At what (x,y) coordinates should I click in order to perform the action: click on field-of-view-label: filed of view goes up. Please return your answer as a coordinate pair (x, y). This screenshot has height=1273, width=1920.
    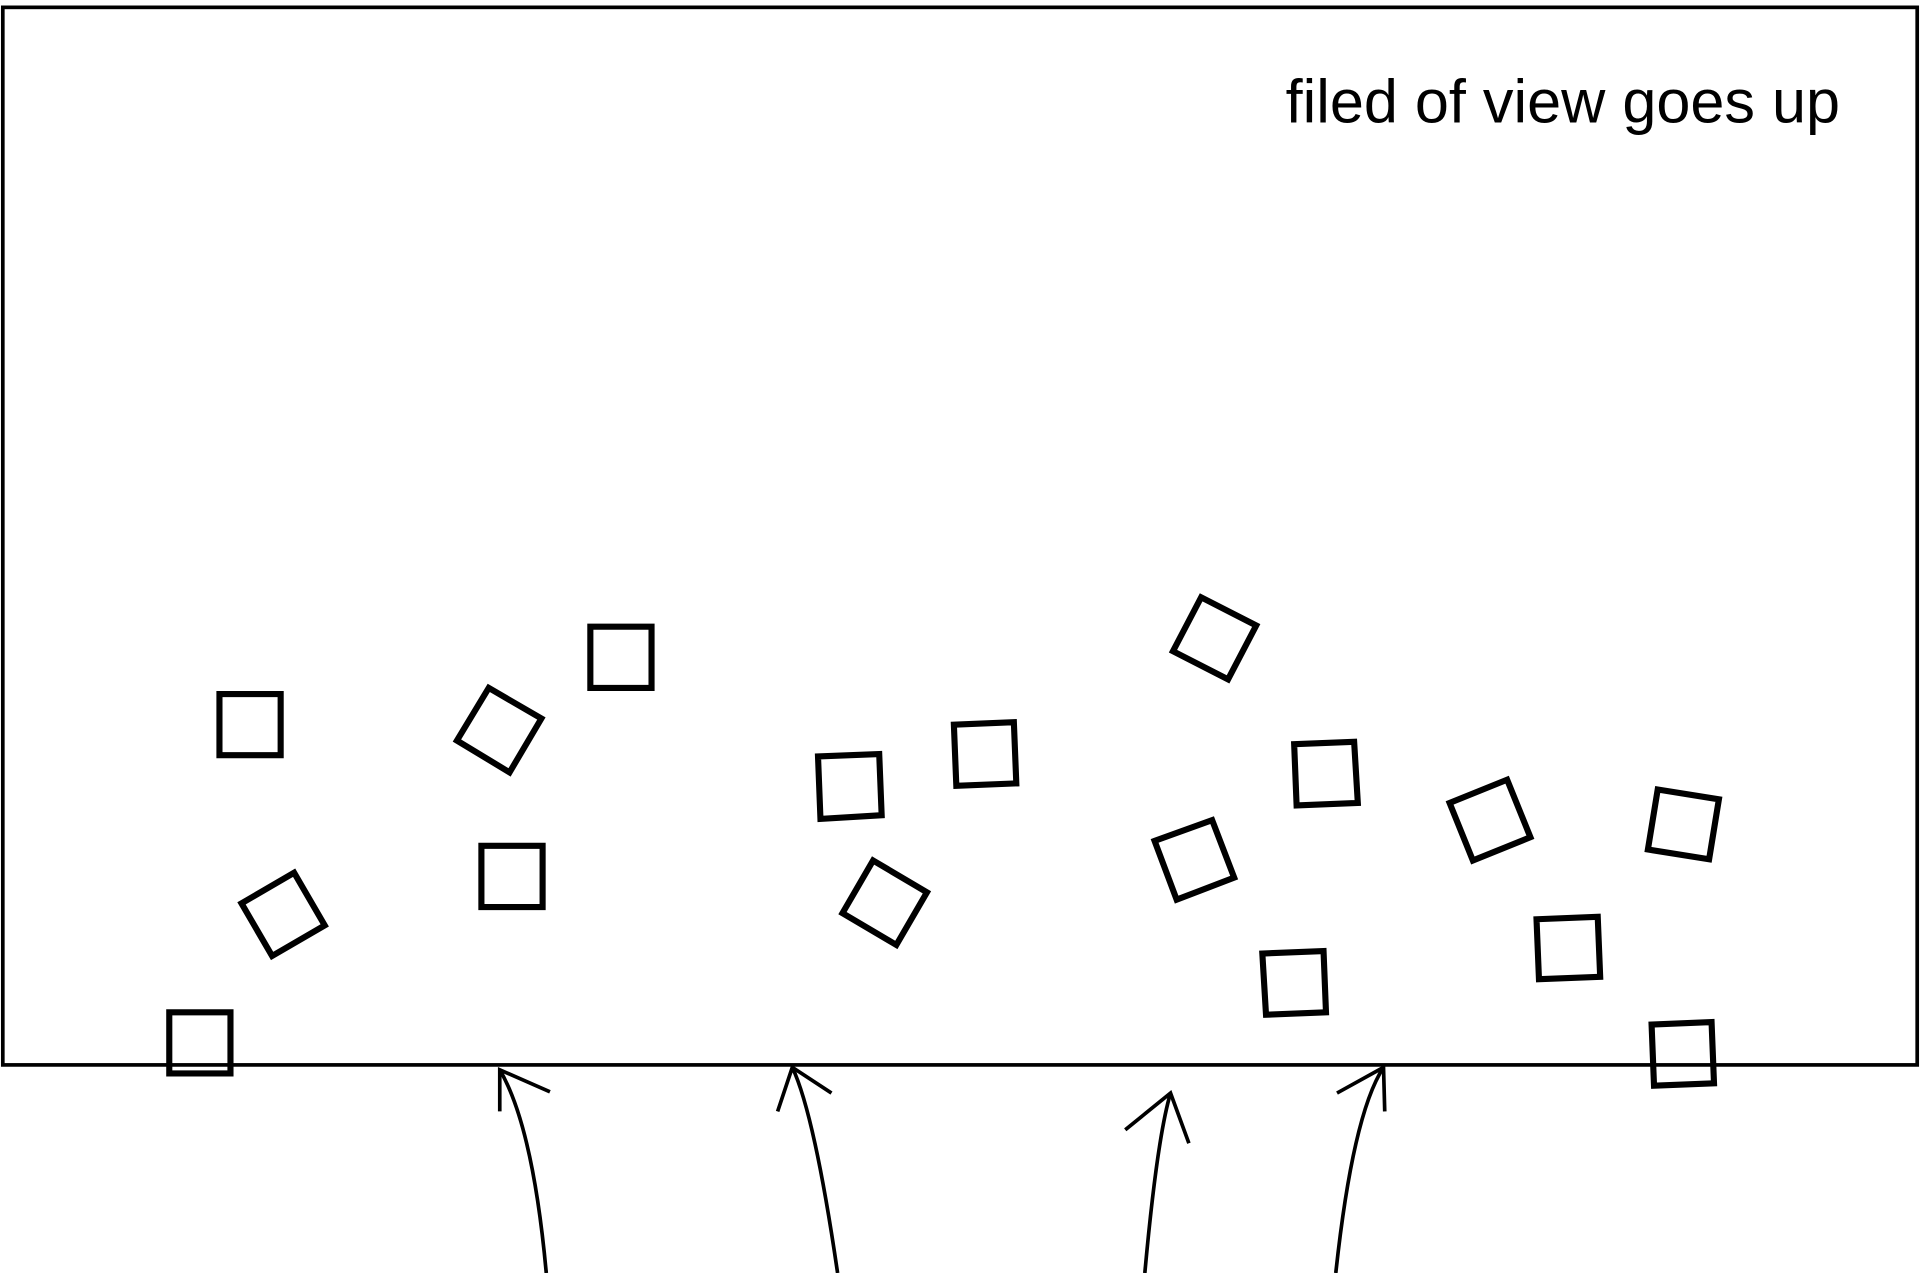
    Looking at the image, I should click on (1563, 101).